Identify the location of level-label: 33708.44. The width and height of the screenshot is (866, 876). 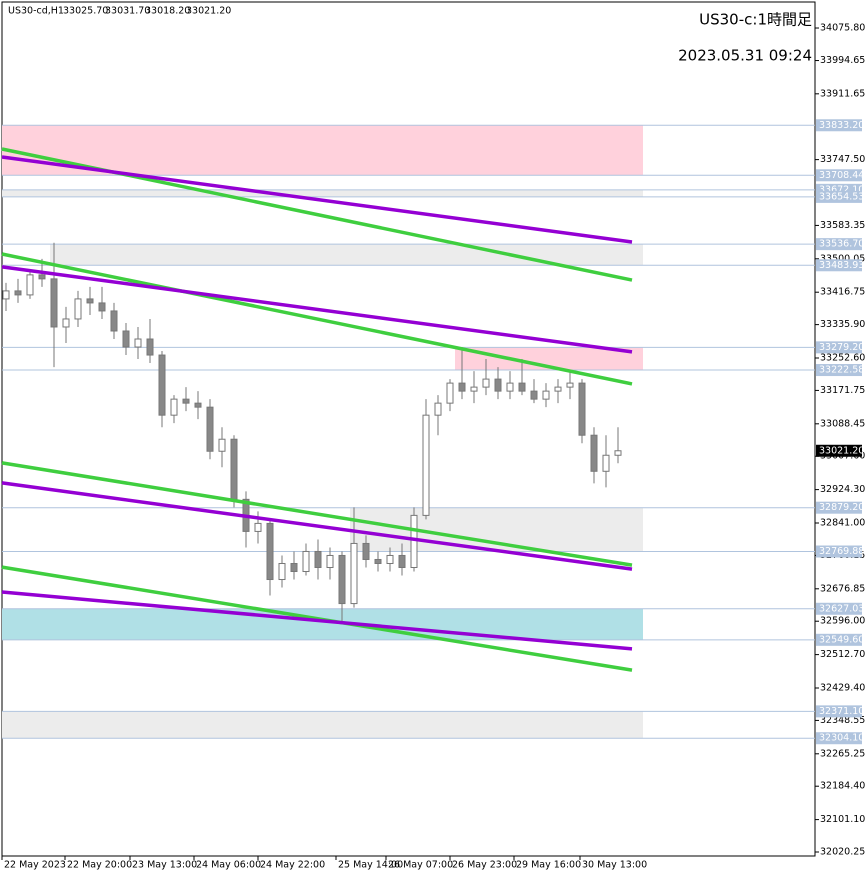
(841, 175).